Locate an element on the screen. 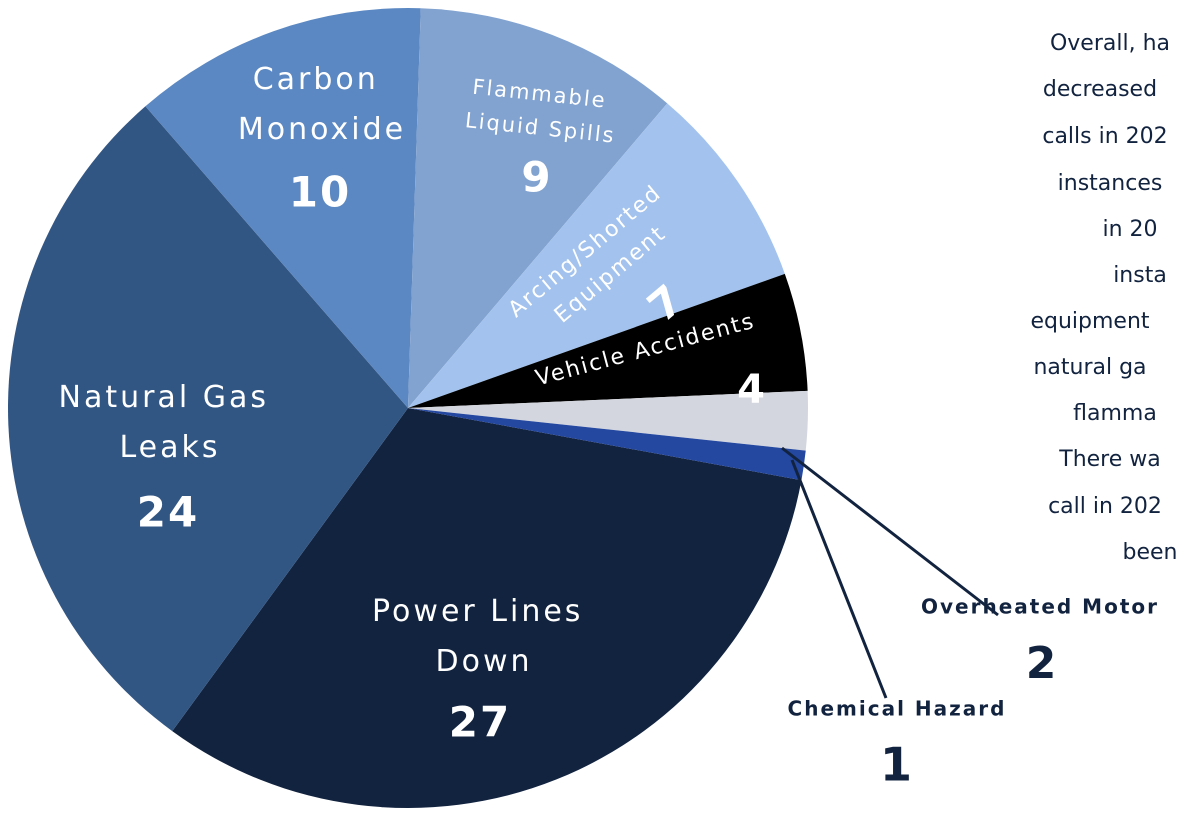 The height and width of the screenshot is (813, 1191). value-label: 4 is located at coordinates (752, 390).